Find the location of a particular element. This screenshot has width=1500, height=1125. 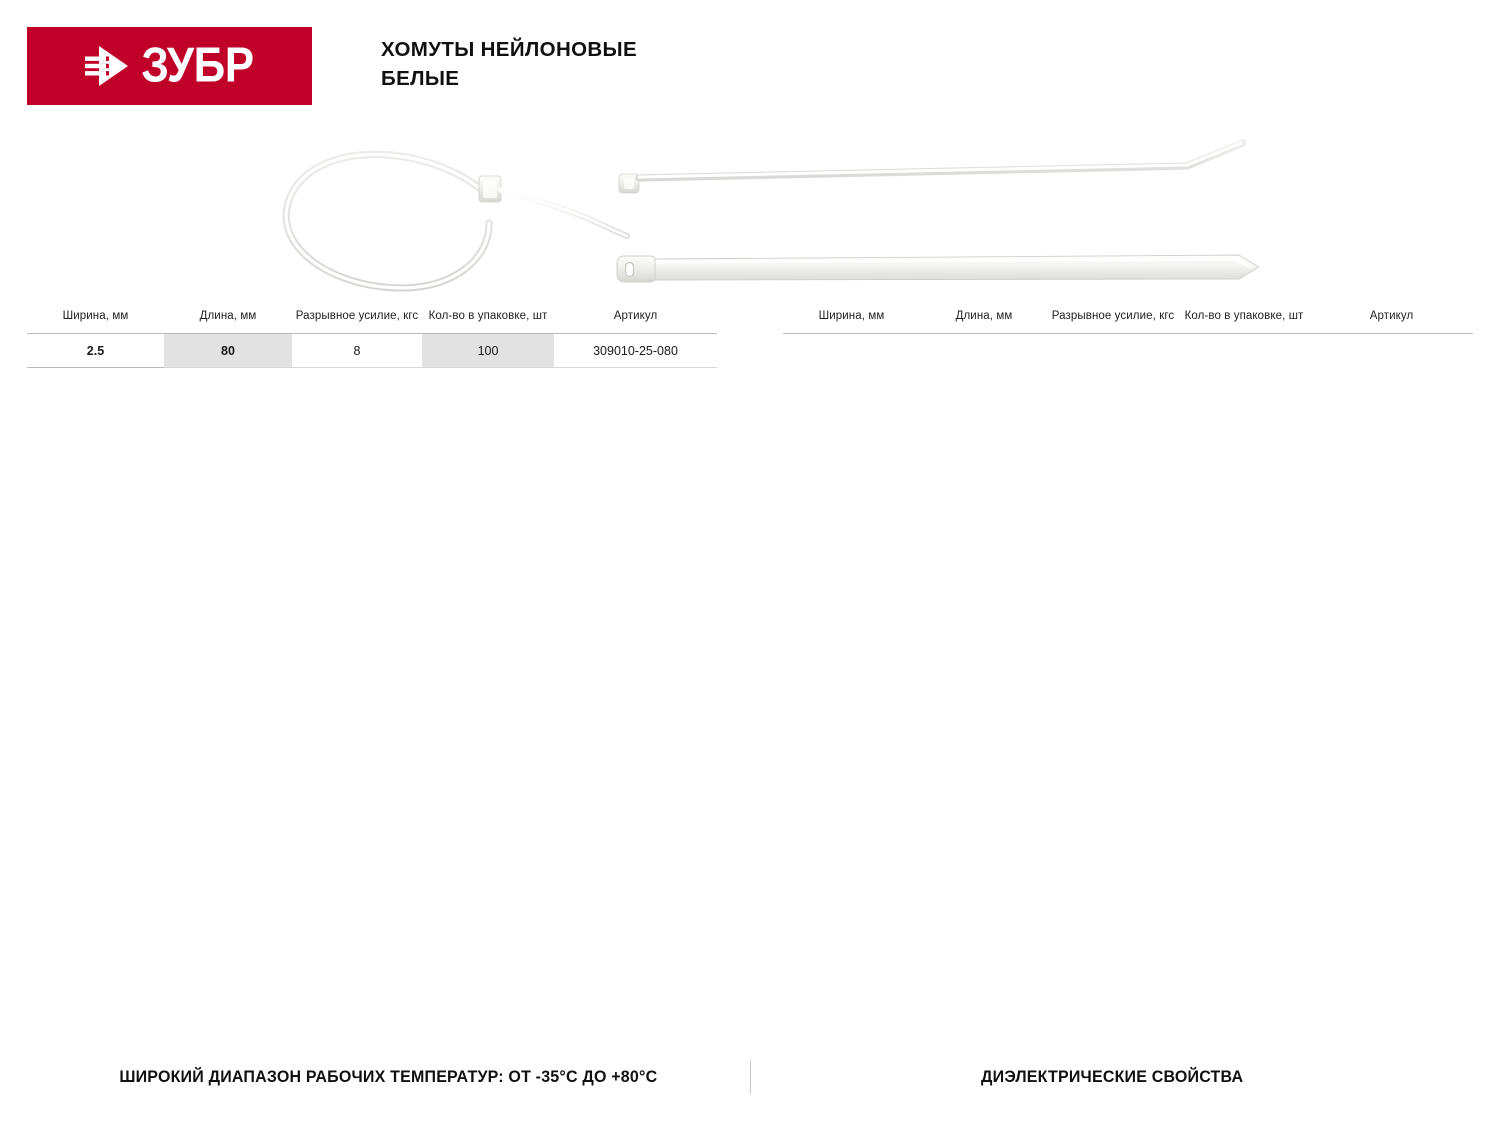

footer-divider is located at coordinates (750, 1077).